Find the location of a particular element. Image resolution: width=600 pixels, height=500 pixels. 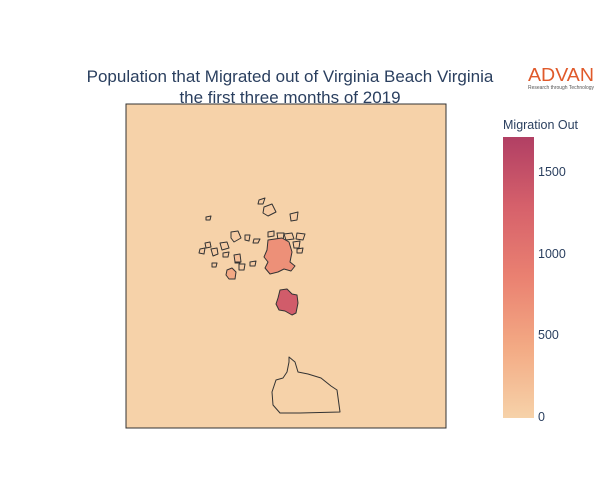

colorbar-tick-label: 500 is located at coordinates (548, 335).